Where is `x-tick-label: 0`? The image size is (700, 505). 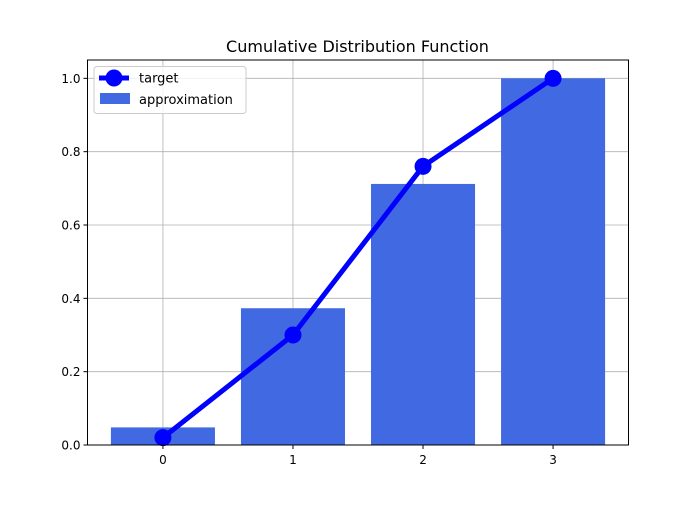
x-tick-label: 0 is located at coordinates (163, 460).